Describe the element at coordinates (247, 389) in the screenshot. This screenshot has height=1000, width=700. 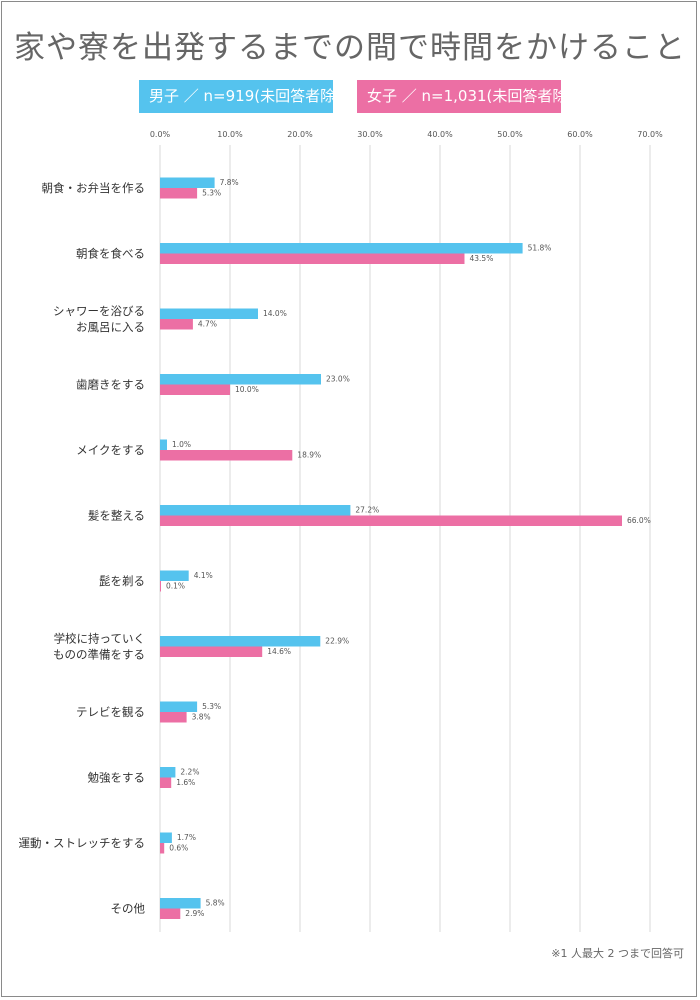
I see `data-label-female: 10.0%` at that location.